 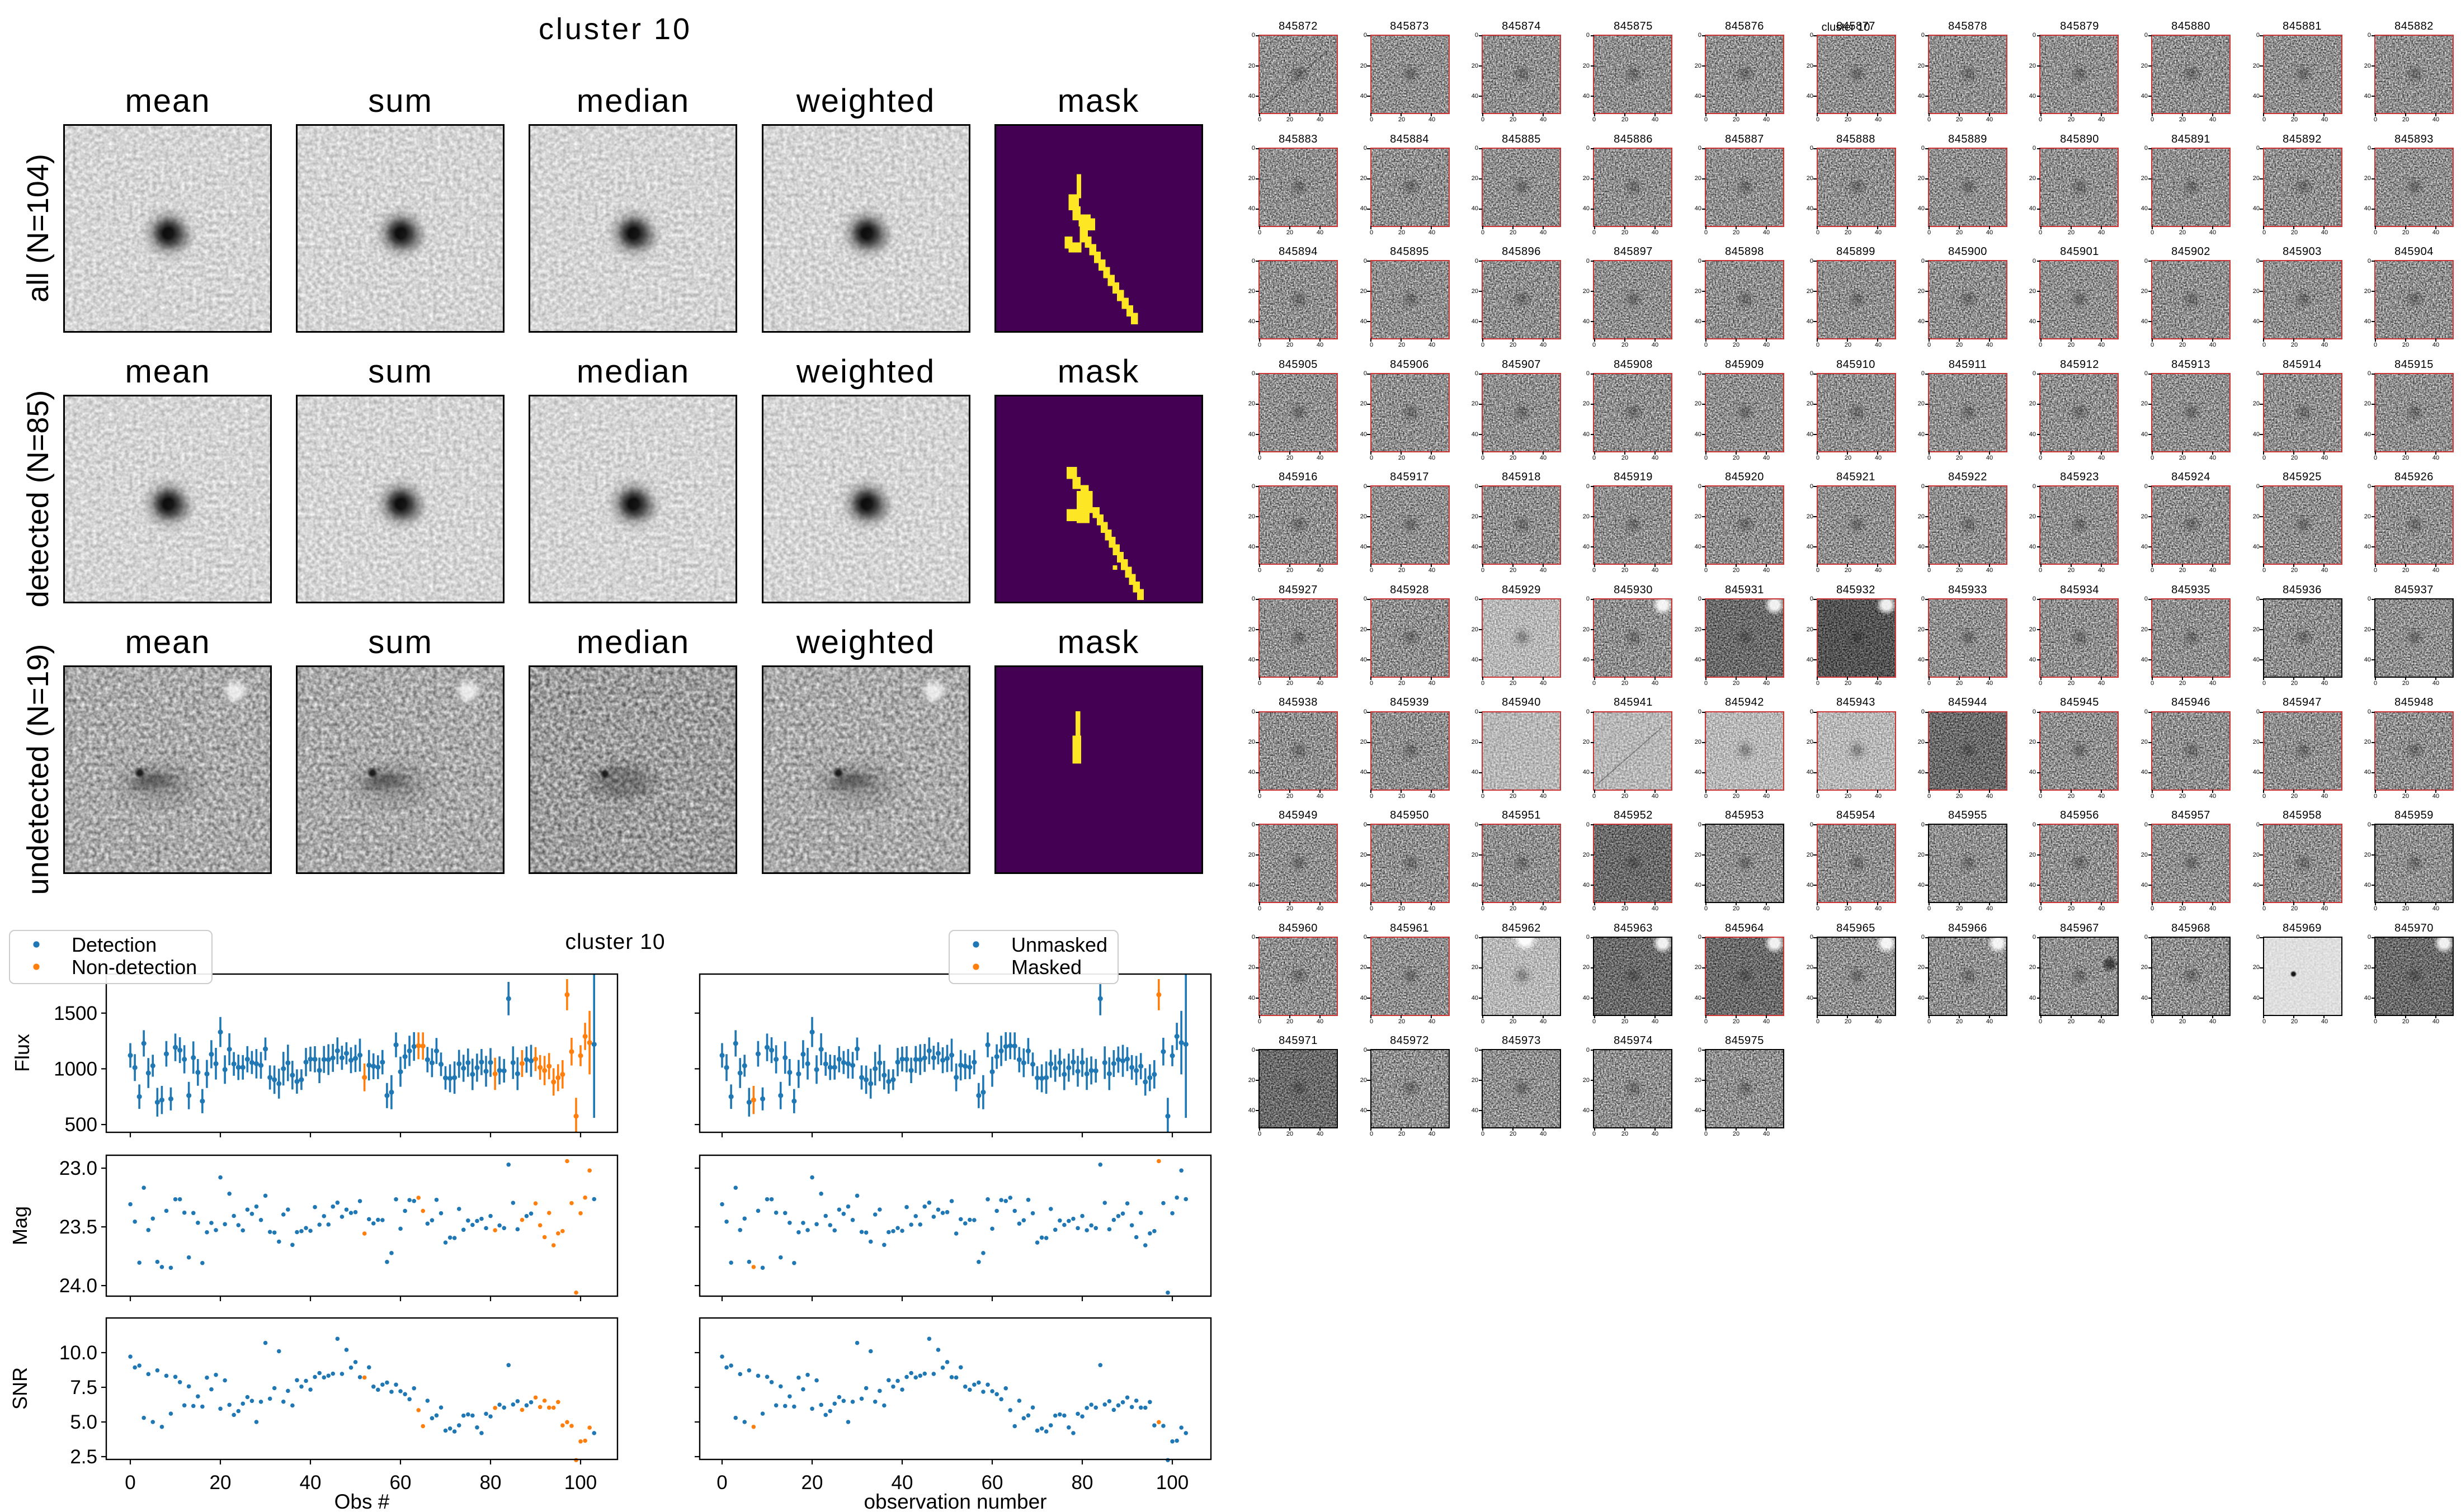 What do you see at coordinates (22, 1053) in the screenshot?
I see `svg-text: Flux` at bounding box center [22, 1053].